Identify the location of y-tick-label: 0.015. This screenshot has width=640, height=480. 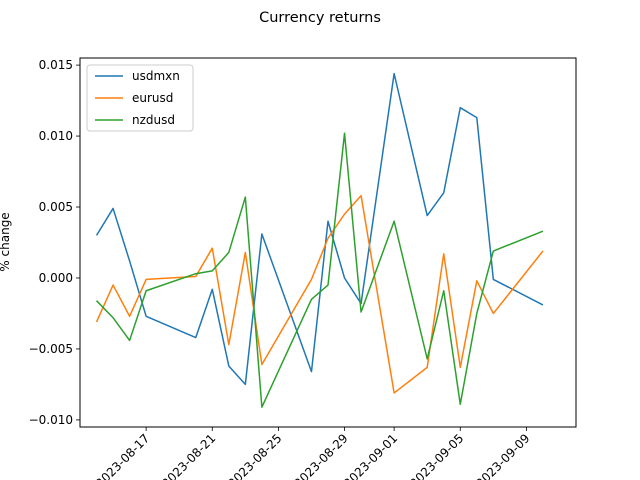
(56, 65).